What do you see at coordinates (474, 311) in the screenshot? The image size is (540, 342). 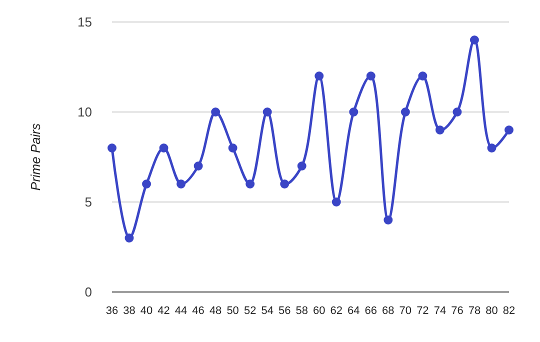 I see `x-tick-label: 78` at bounding box center [474, 311].